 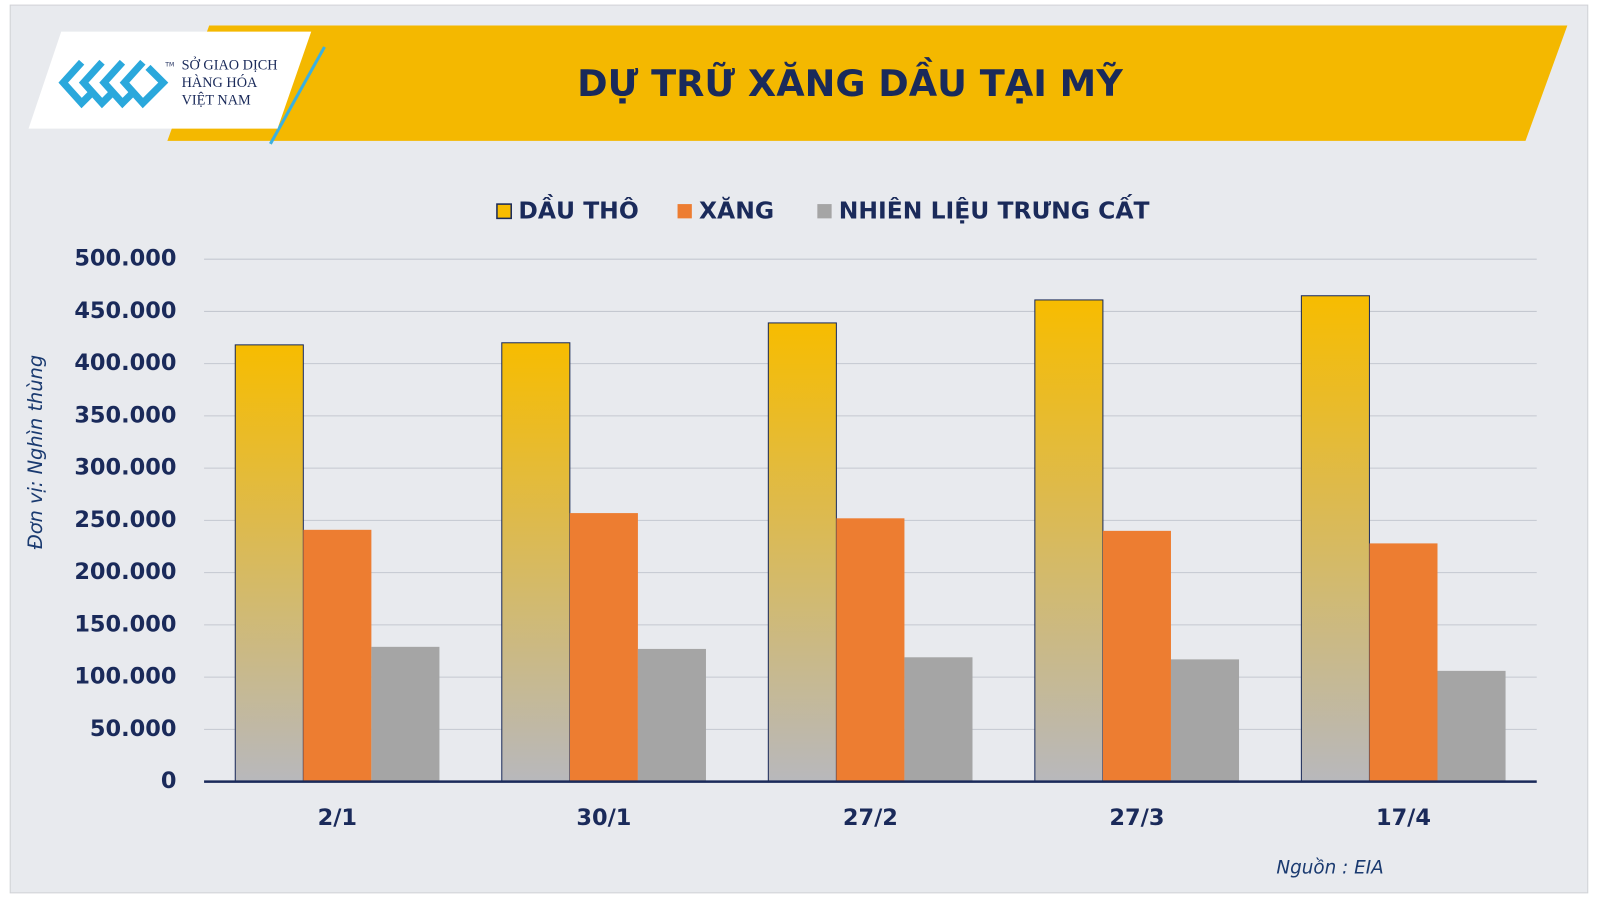 I want to click on logo-text: SỞ GIAO DỊCH, so click(x=230, y=65).